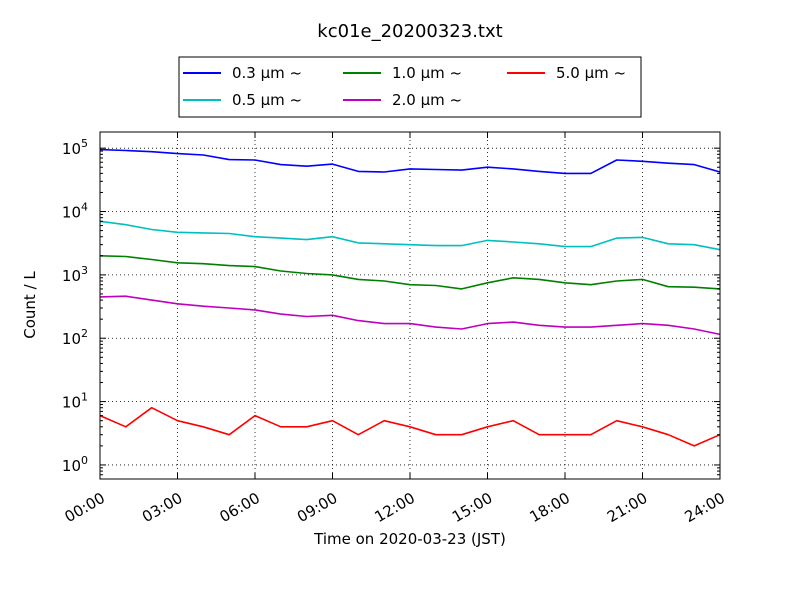 The height and width of the screenshot is (600, 800). I want to click on x-tick-label: 00:00, so click(85, 507).